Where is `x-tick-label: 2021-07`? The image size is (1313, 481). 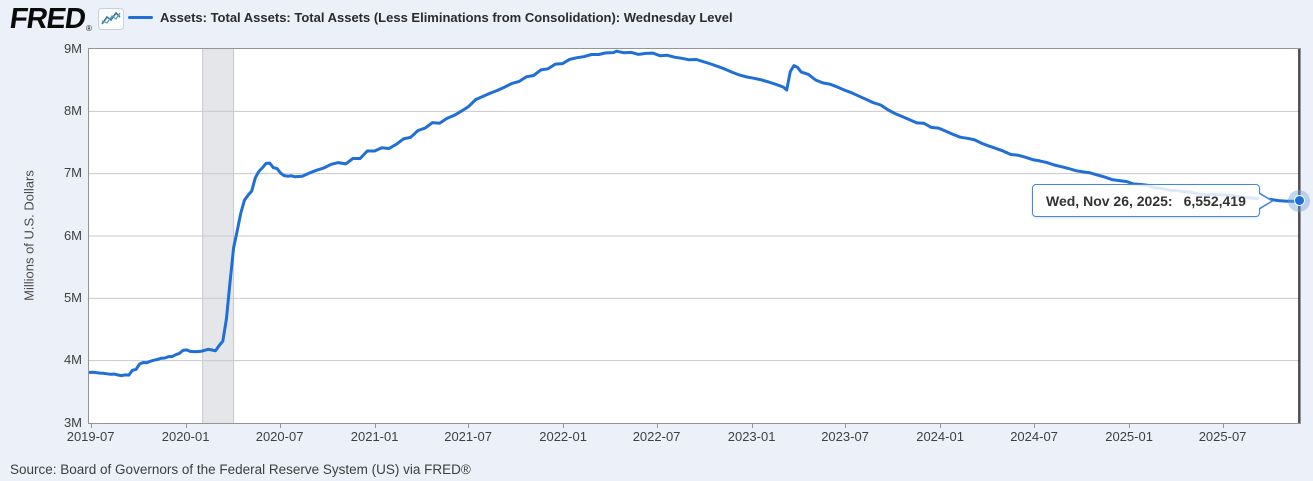
x-tick-label: 2021-07 is located at coordinates (468, 436).